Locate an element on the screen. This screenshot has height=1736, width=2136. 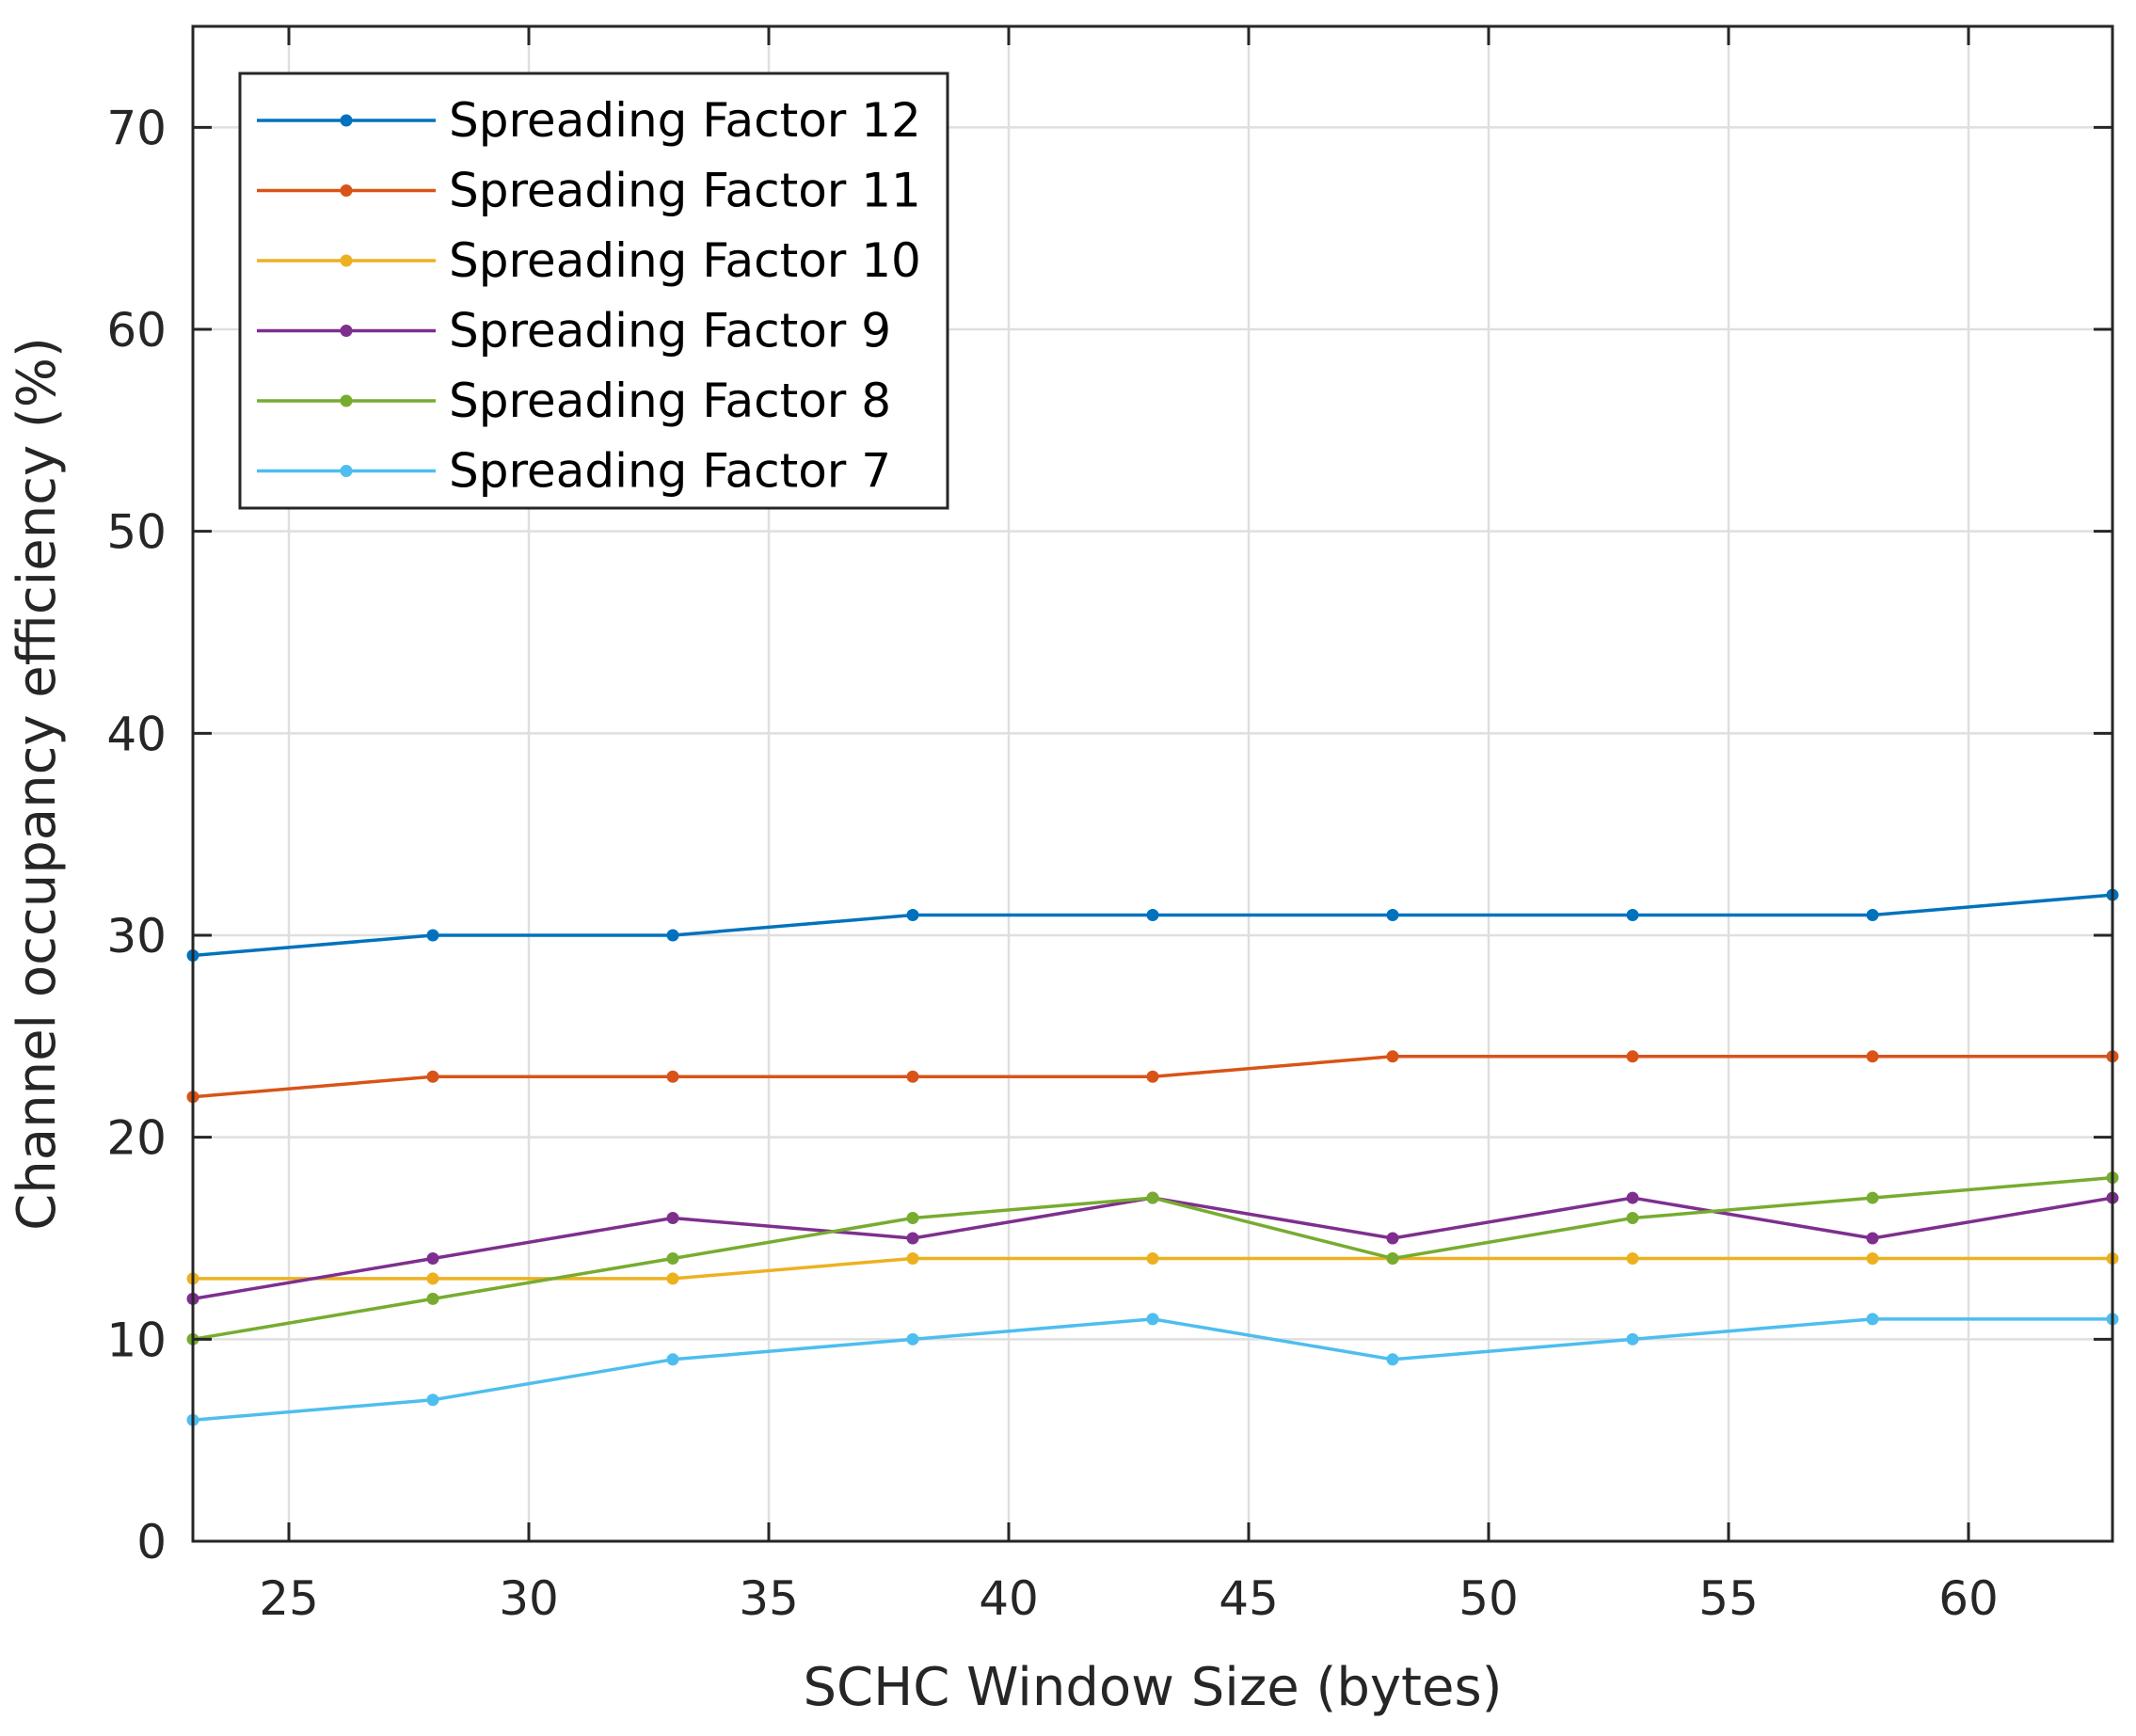
legend-label: Spreading Factor 12 is located at coordinates (685, 120).